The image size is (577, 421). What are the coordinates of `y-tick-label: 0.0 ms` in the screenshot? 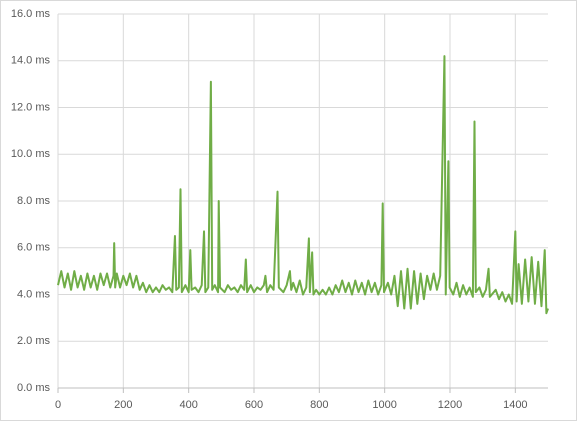 It's located at (34, 388).